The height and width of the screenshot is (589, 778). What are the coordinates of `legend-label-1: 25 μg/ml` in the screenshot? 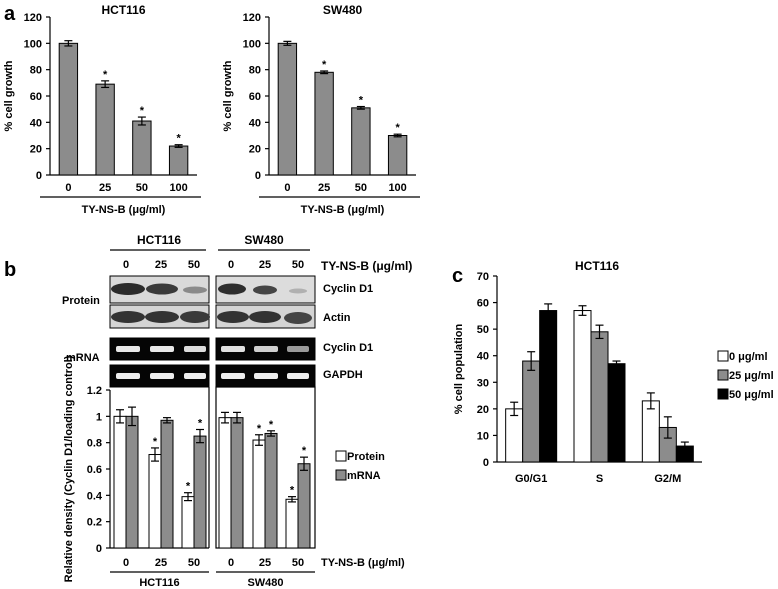 It's located at (751, 376).